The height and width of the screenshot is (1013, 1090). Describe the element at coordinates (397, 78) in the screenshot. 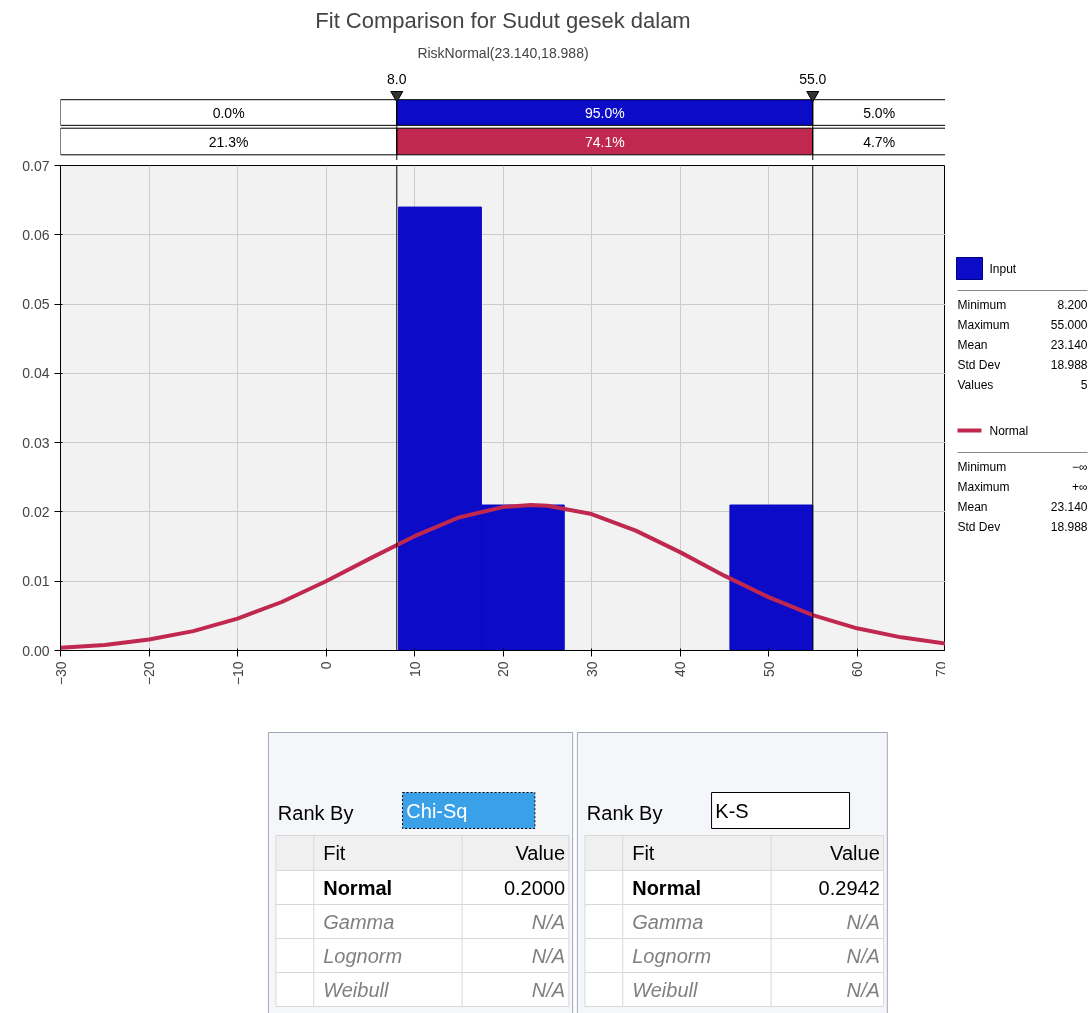

I see `ref-line-label: 8.0` at that location.